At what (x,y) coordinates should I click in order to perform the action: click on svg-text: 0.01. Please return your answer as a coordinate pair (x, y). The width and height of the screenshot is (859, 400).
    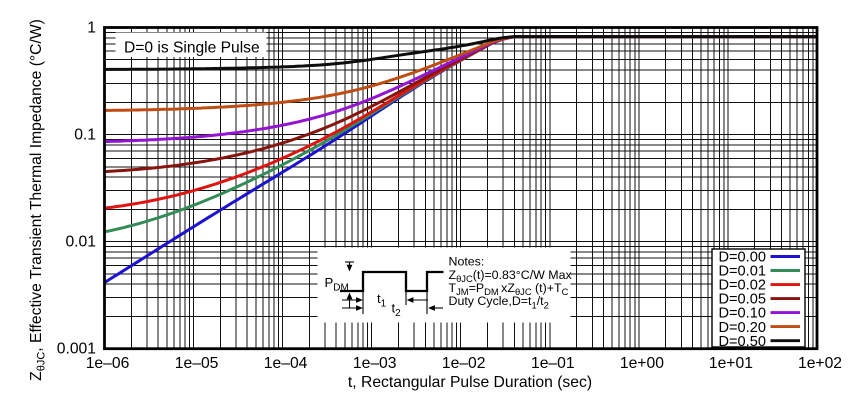
    Looking at the image, I should click on (80, 242).